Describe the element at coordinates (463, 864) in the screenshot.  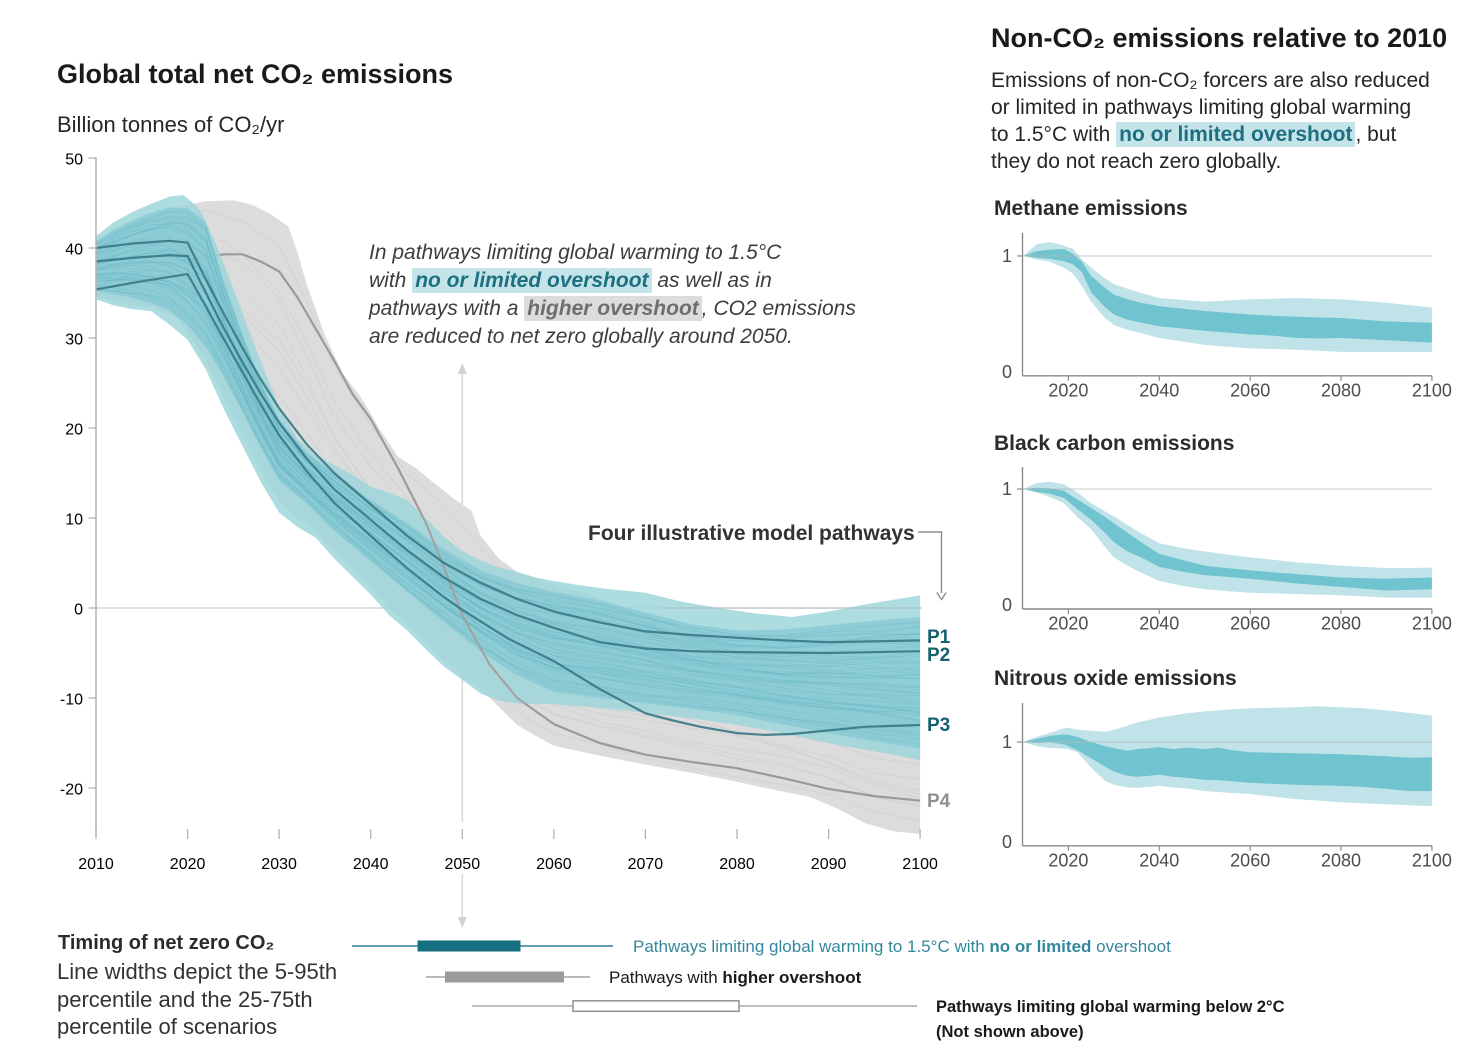
I see `svg-text: 2050` at that location.